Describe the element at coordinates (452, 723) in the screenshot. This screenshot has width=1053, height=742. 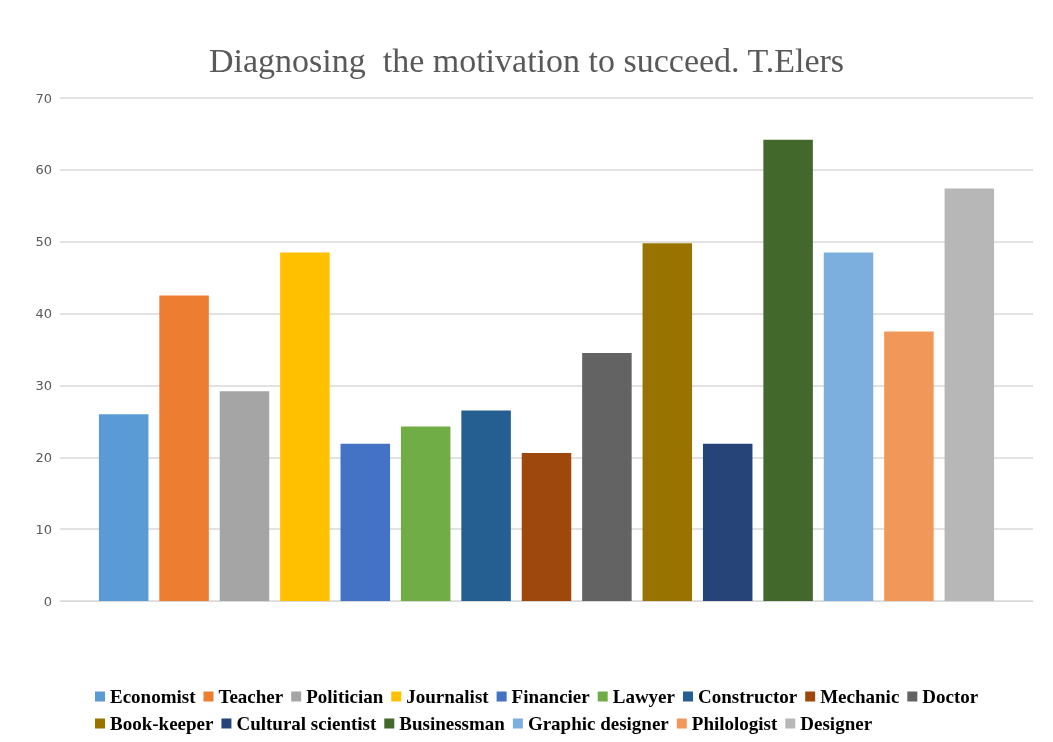
I see `legend-label: Businessman` at that location.